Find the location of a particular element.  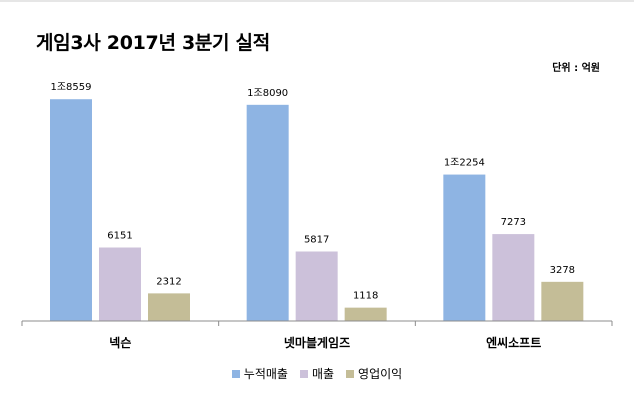

data-label-0-0: 1조8559 is located at coordinates (70, 87).